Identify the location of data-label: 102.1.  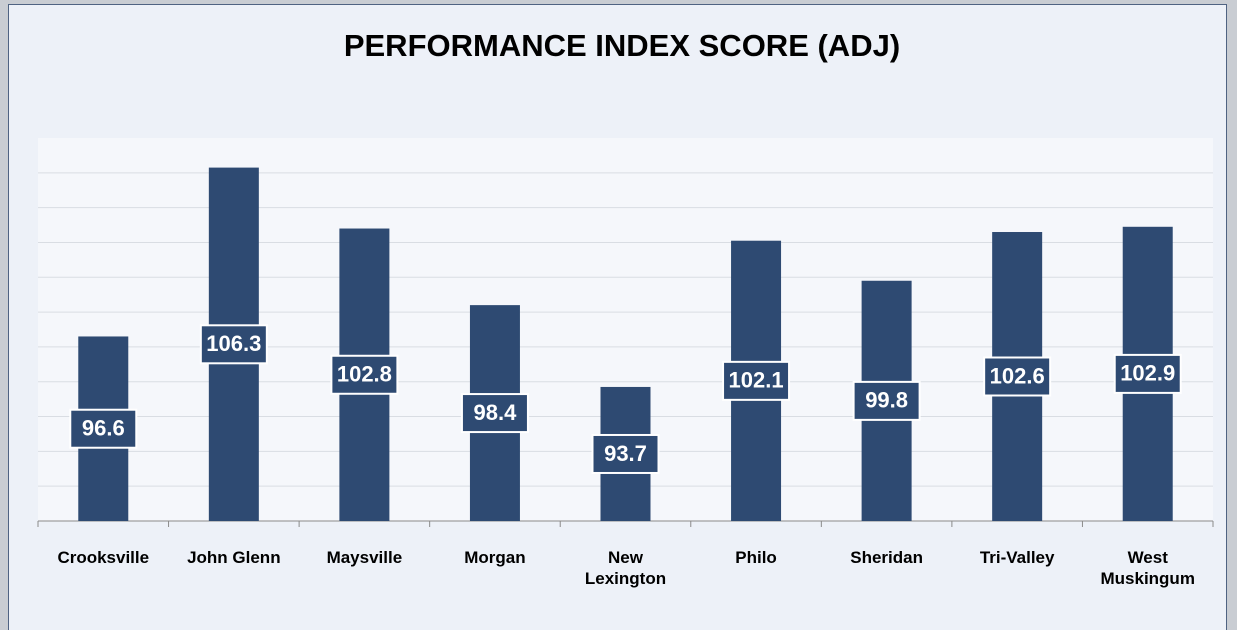
(756, 380).